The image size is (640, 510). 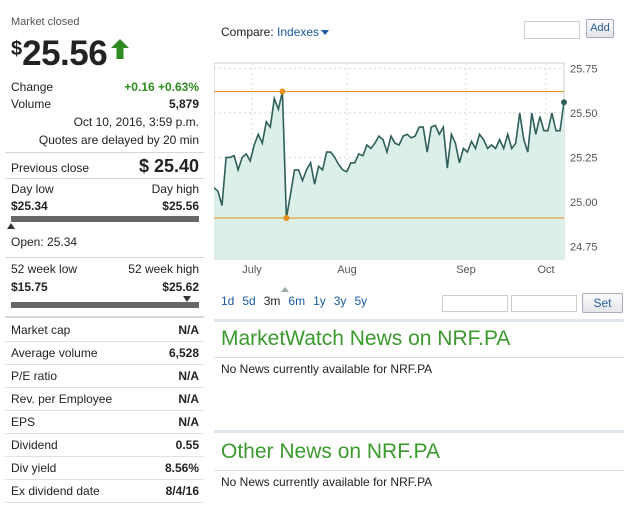 I want to click on compare-control: Compare: Indexes, so click(x=275, y=32).